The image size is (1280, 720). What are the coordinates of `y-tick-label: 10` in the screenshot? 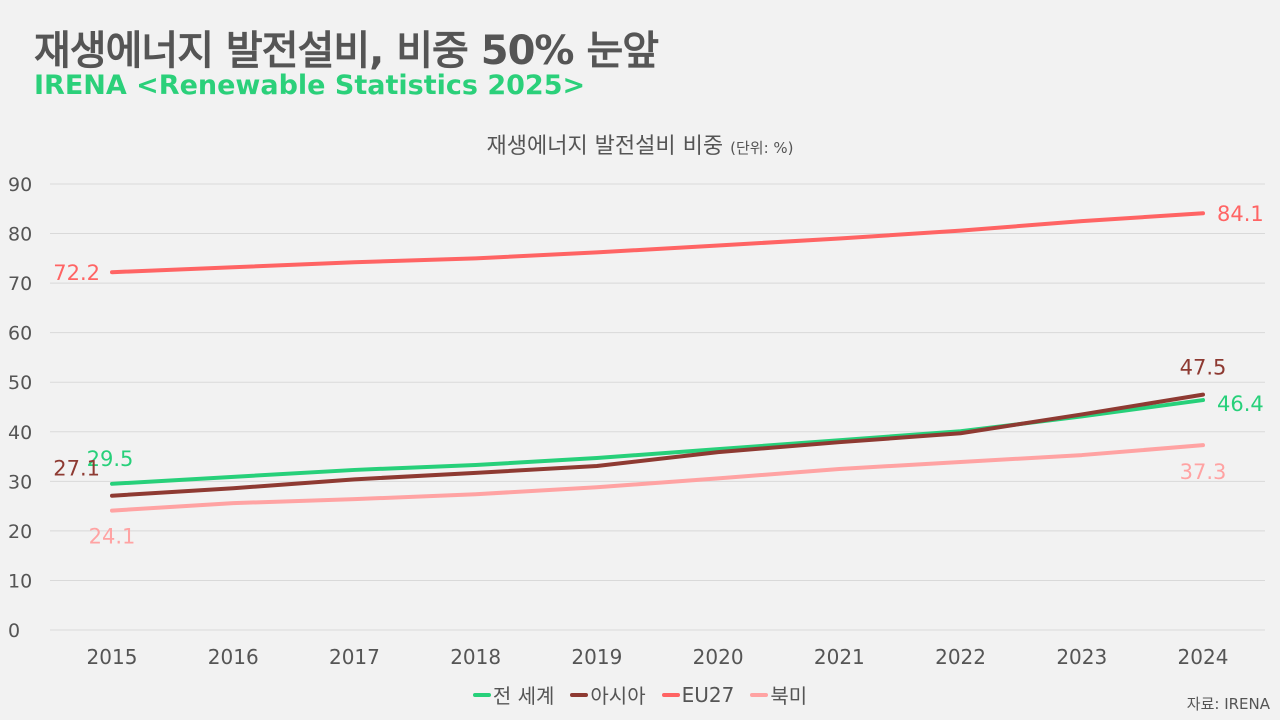 It's located at (20, 581).